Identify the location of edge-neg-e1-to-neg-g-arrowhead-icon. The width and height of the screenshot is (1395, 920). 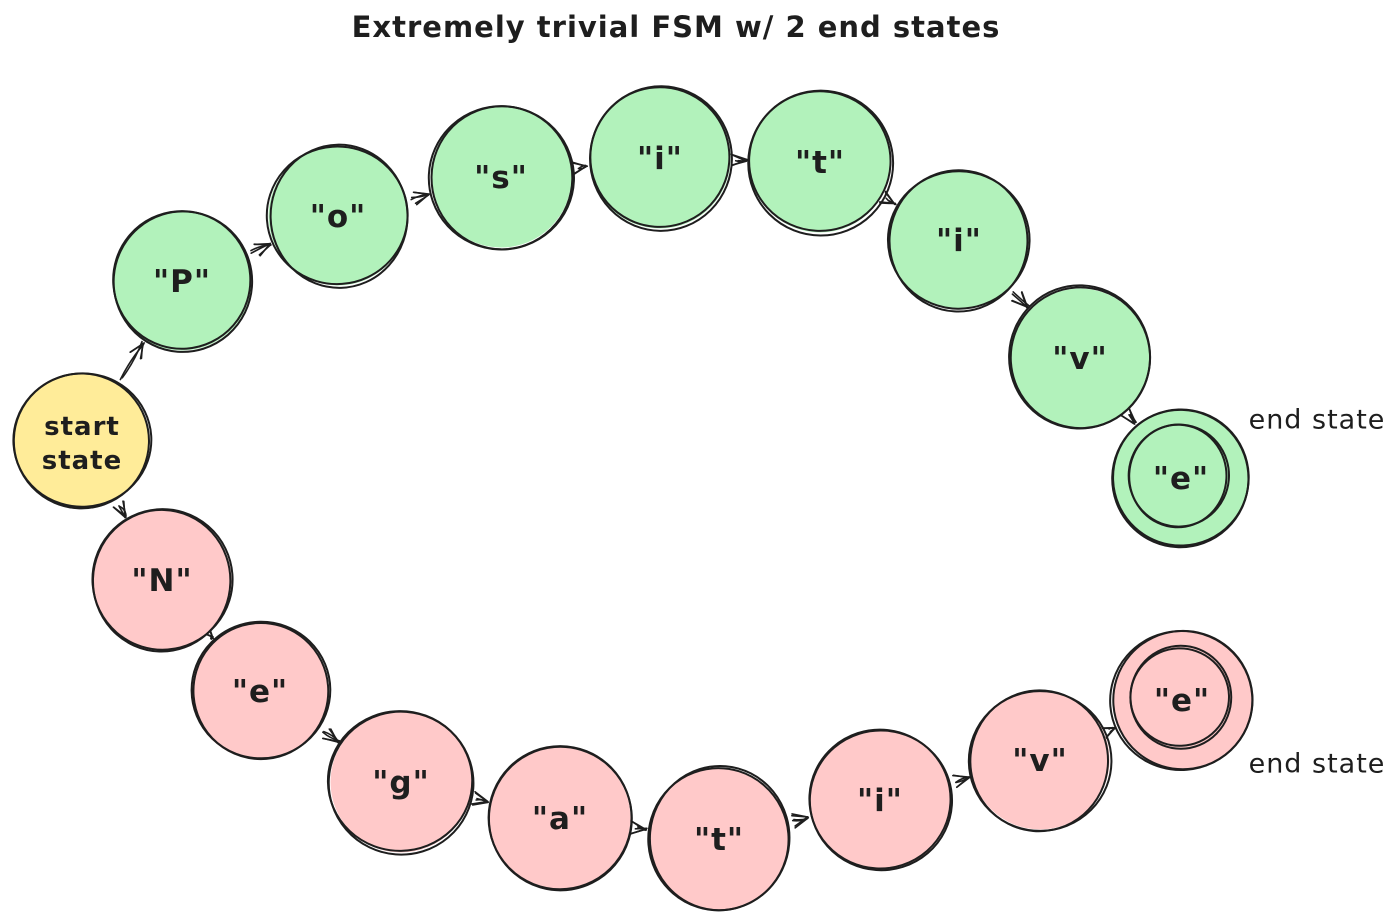
(331, 740).